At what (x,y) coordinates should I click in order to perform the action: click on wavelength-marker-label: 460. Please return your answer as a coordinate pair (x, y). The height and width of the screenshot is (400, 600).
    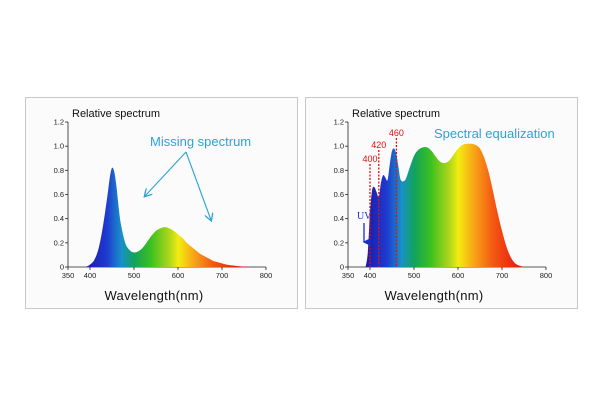
    Looking at the image, I should click on (396, 133).